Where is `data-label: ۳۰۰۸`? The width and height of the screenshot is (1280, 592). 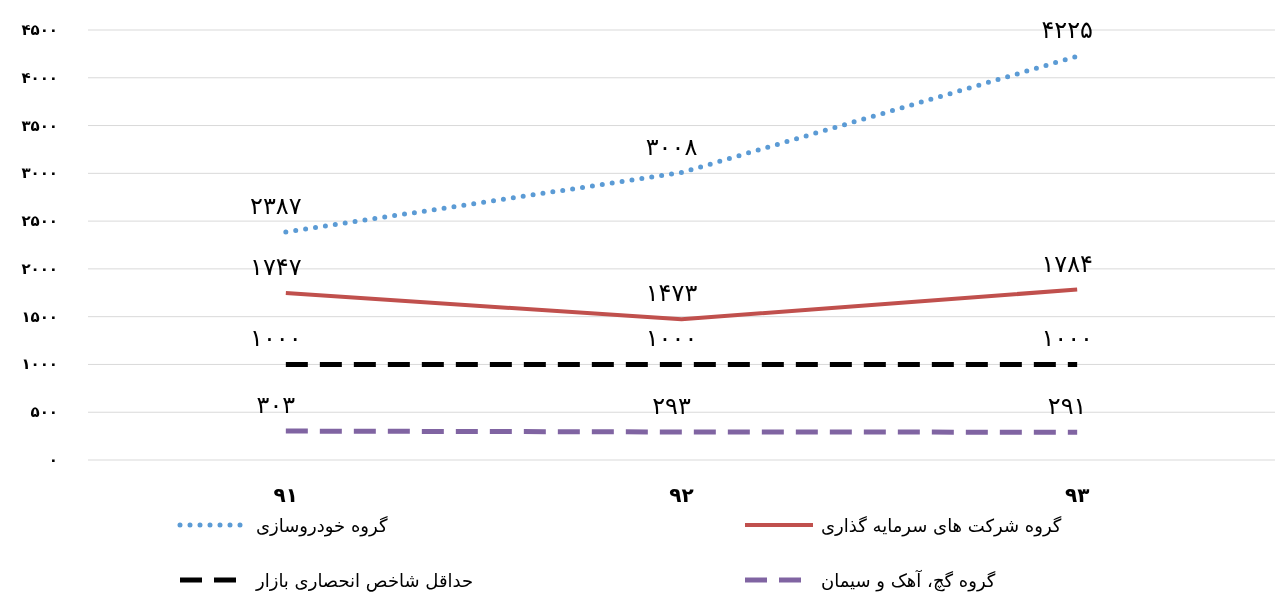
data-label: ۳۰۰۸ is located at coordinates (671, 146).